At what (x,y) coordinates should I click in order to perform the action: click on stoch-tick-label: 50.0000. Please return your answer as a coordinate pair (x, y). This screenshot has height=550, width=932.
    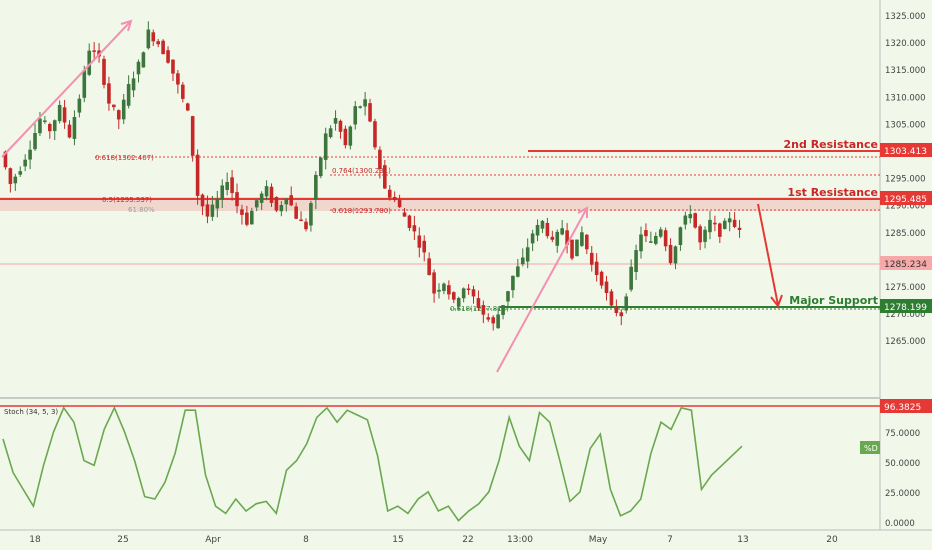
    Looking at the image, I should click on (902, 464).